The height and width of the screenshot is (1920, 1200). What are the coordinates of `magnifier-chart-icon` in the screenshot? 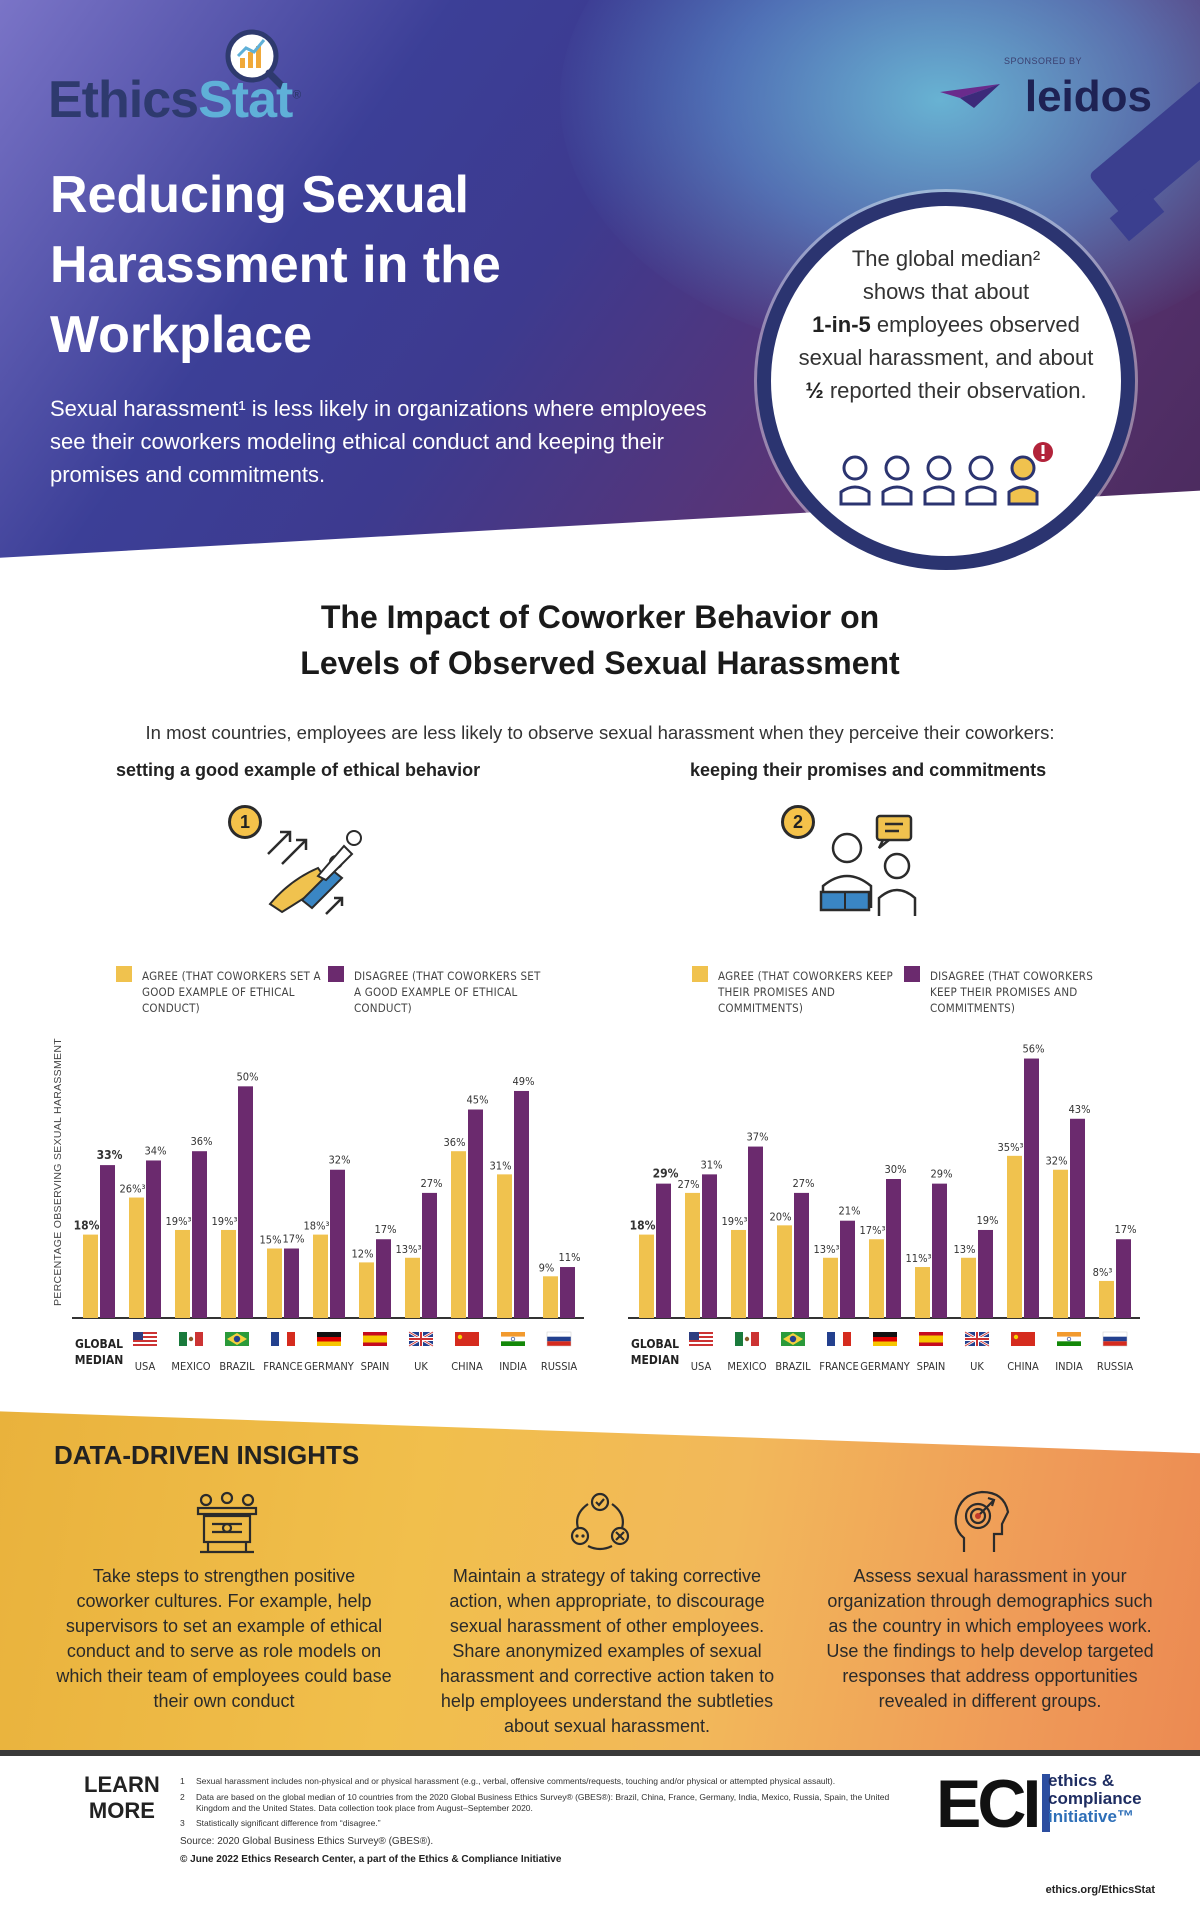 It's located at (255, 59).